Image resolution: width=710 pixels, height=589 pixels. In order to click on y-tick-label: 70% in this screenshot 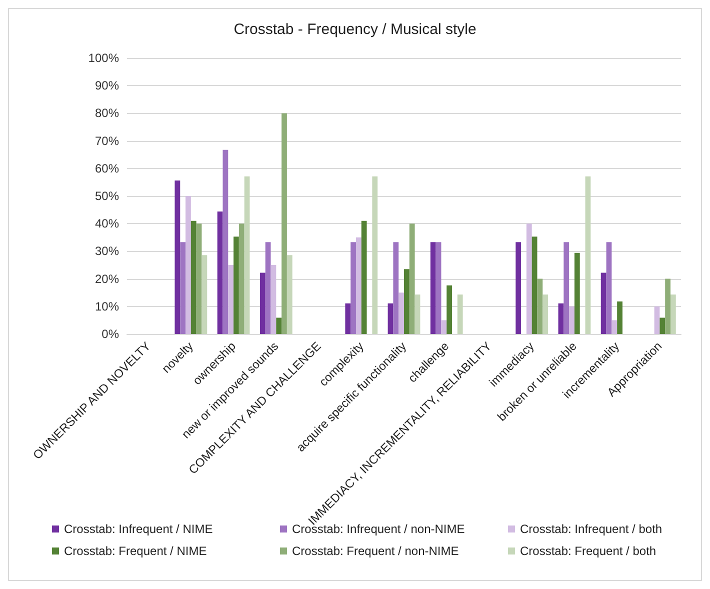, I will do `click(107, 141)`.